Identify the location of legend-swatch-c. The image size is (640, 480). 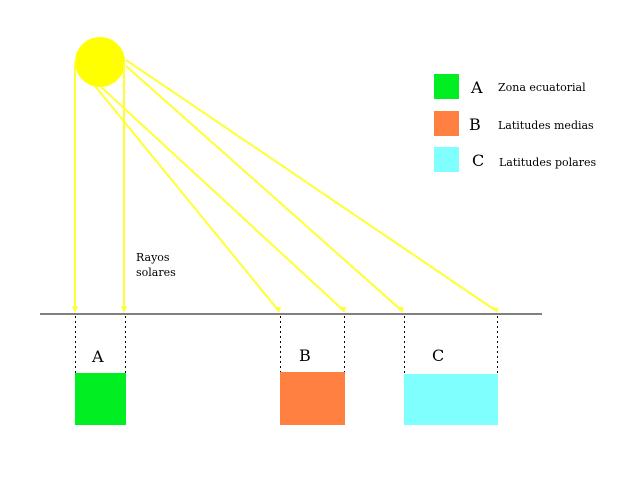
(446, 159).